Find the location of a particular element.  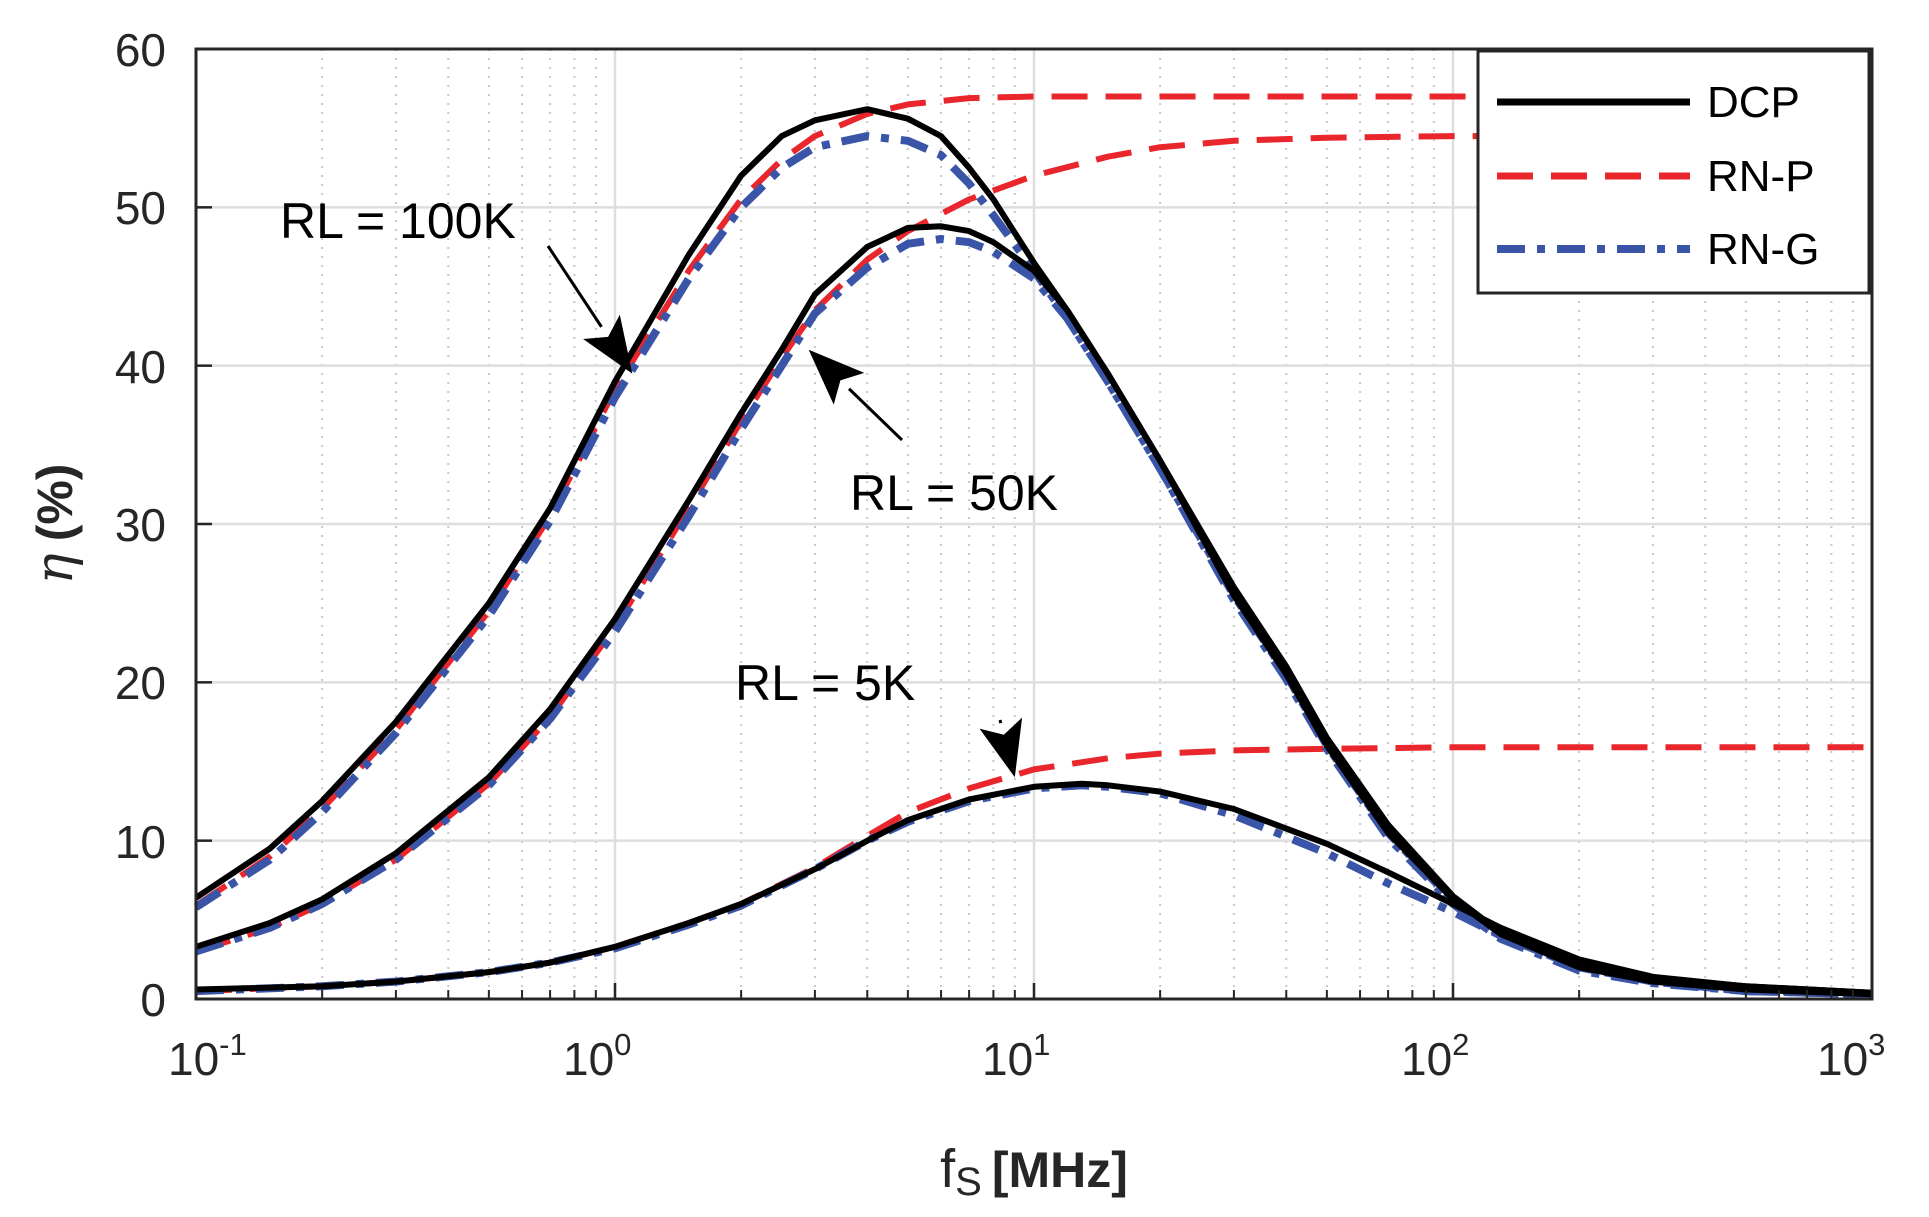

x-tick-label: 10² is located at coordinates (1435, 1056).